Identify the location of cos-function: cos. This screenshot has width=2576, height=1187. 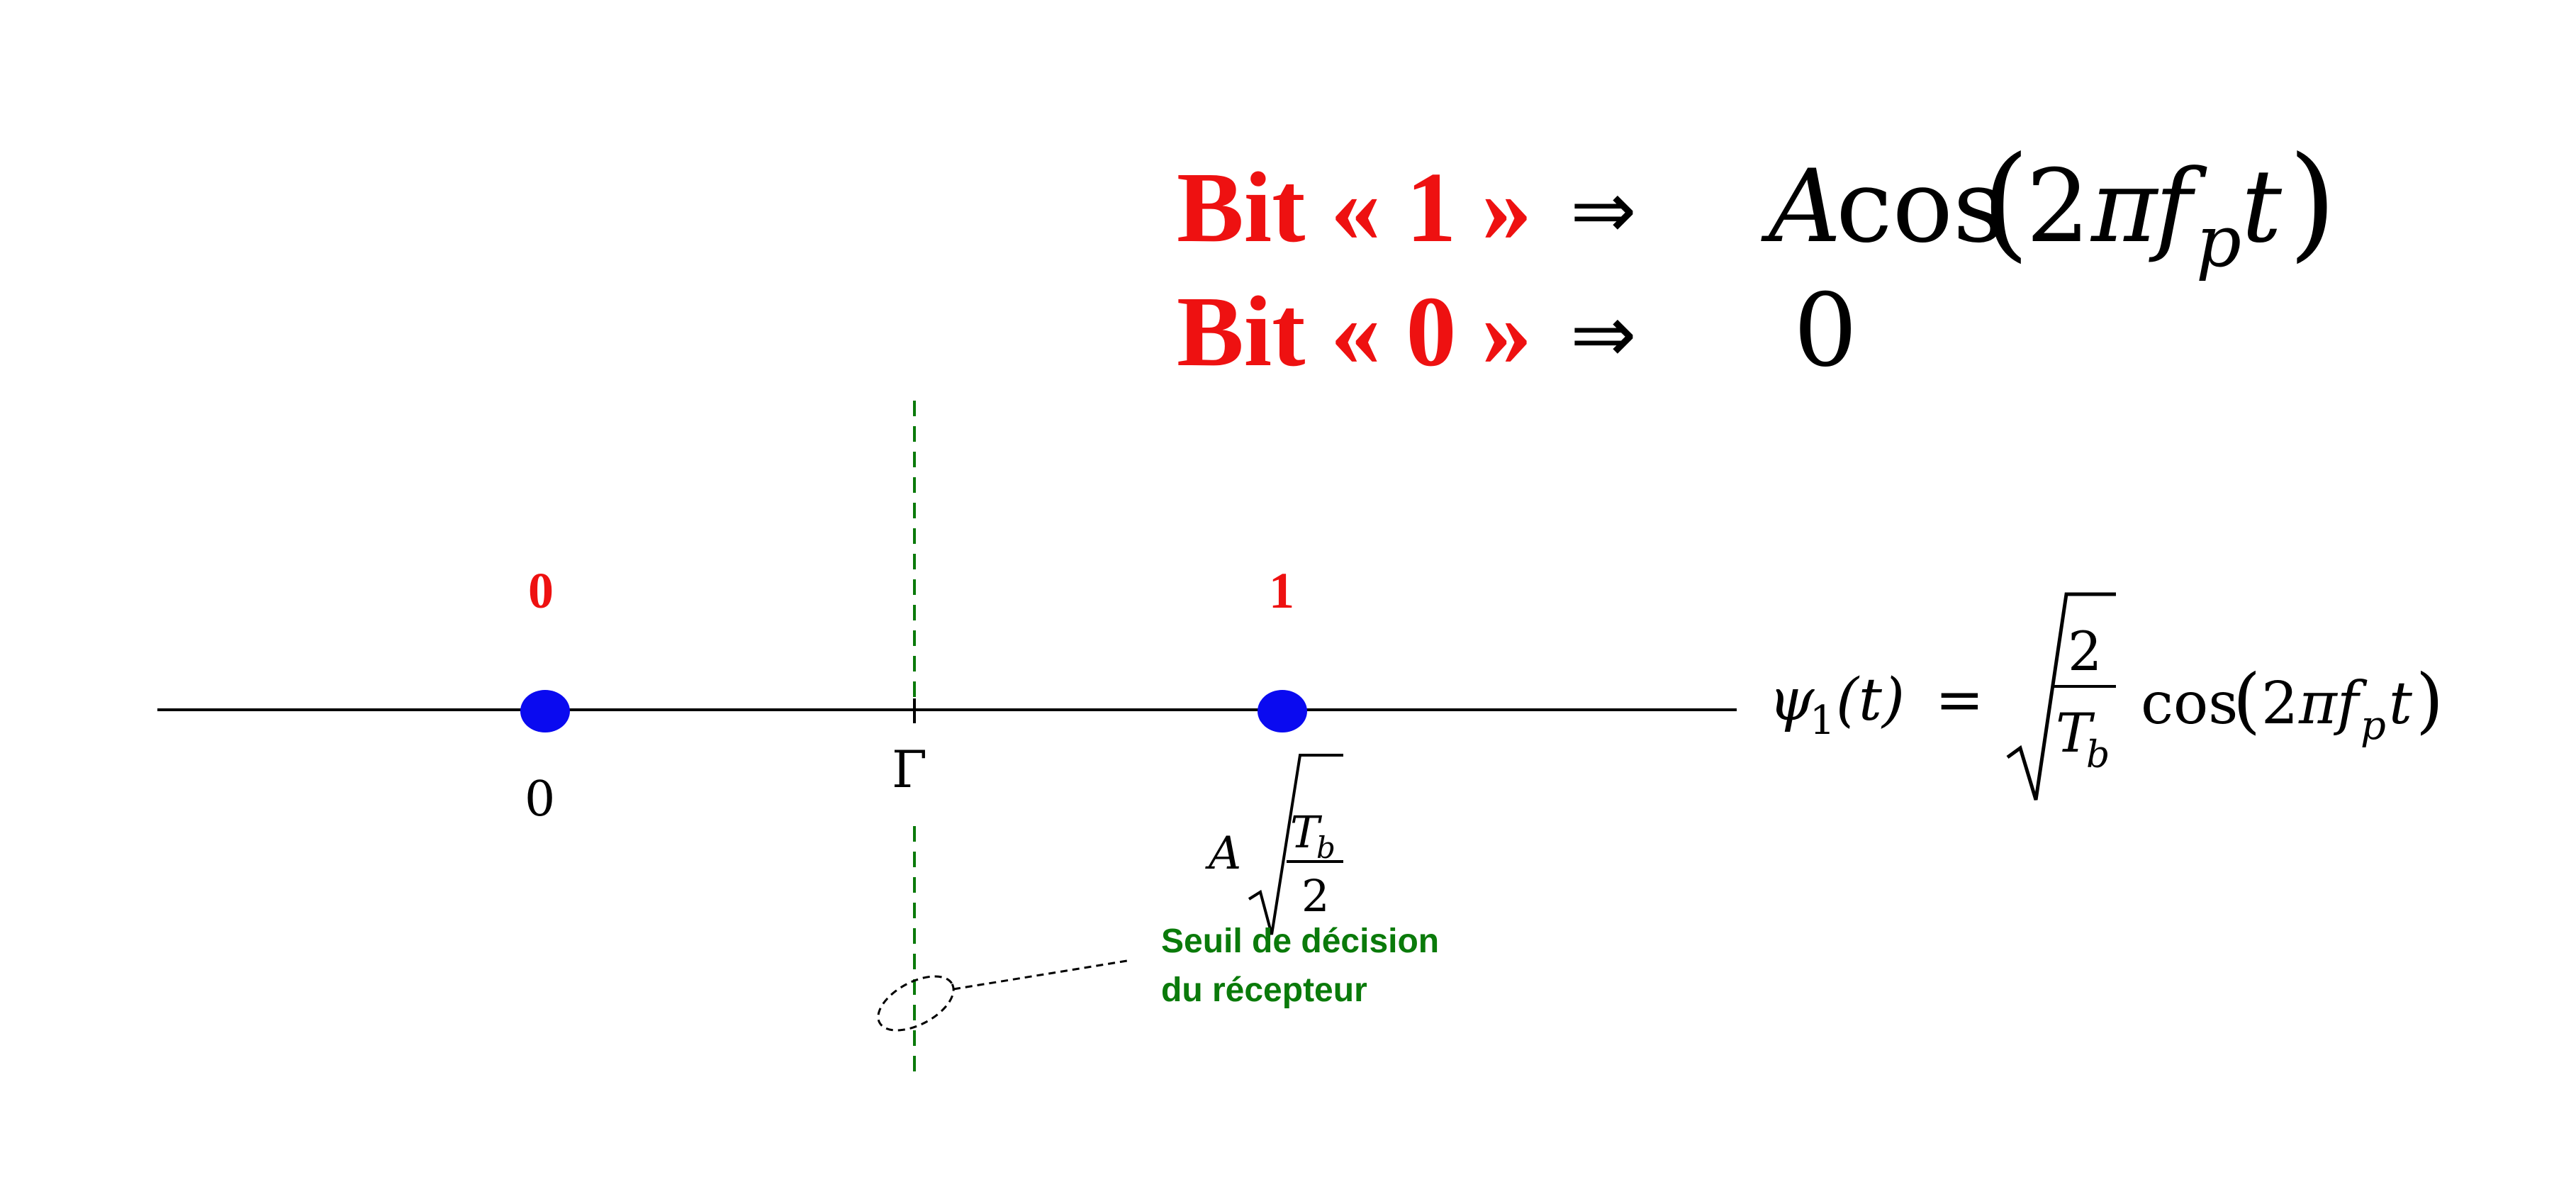
(1920, 206).